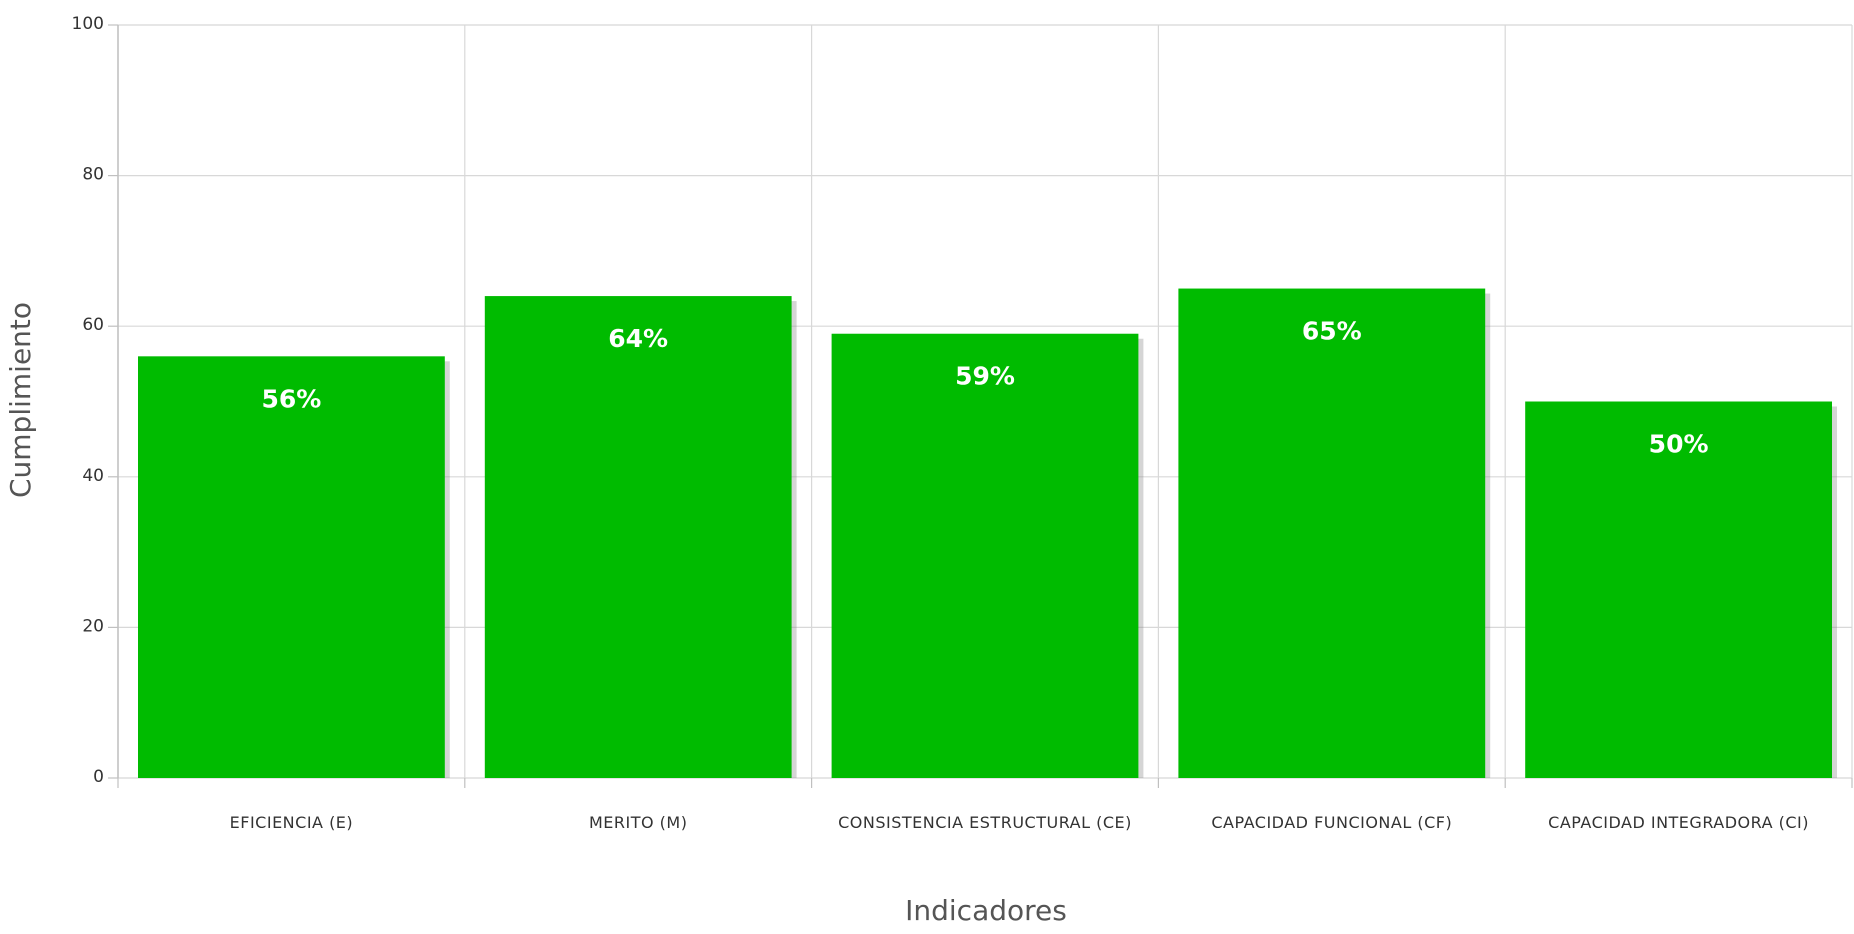  What do you see at coordinates (93, 325) in the screenshot?
I see `y-tick-label: 60` at bounding box center [93, 325].